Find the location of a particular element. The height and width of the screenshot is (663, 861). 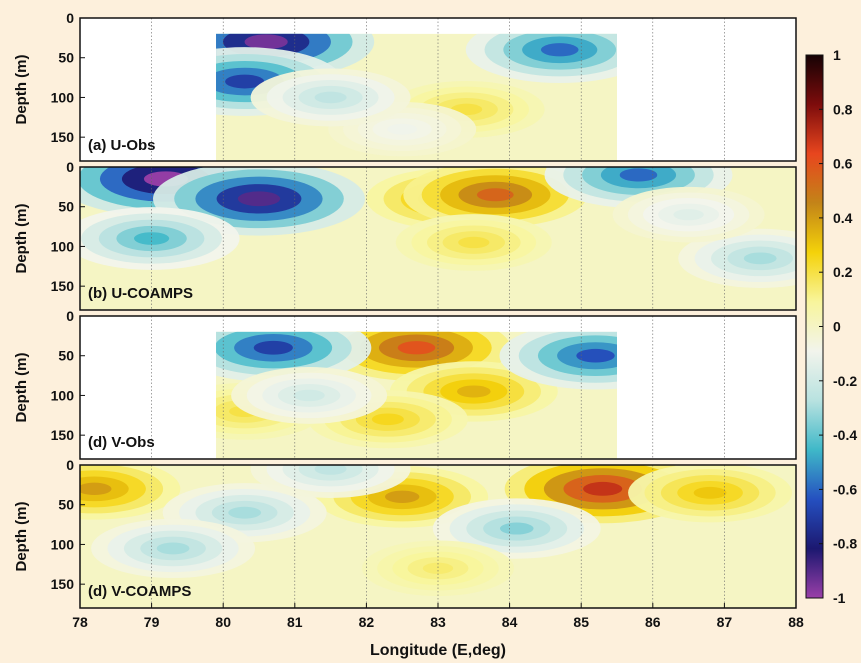

colorbar-tick-label: -0.8 is located at coordinates (845, 544).